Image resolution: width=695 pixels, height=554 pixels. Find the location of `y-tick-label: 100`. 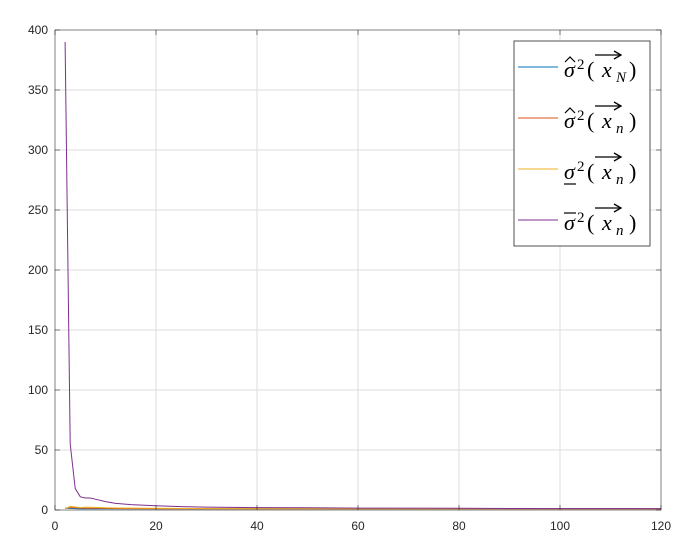

y-tick-label: 100 is located at coordinates (38, 390).